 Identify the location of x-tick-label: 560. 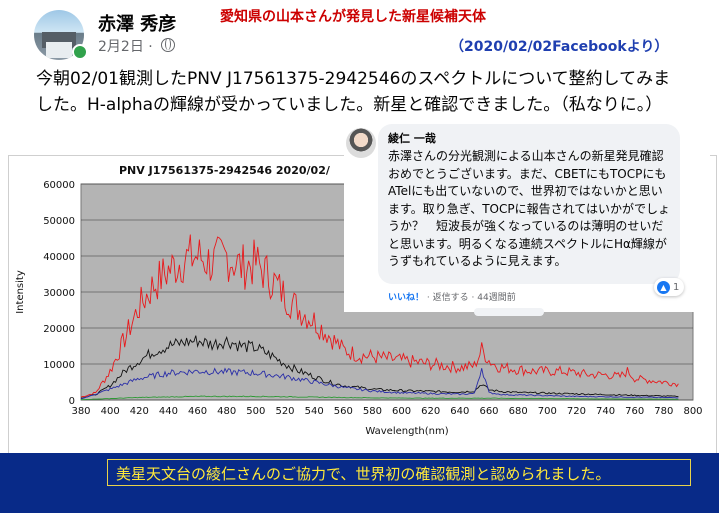
(343, 411).